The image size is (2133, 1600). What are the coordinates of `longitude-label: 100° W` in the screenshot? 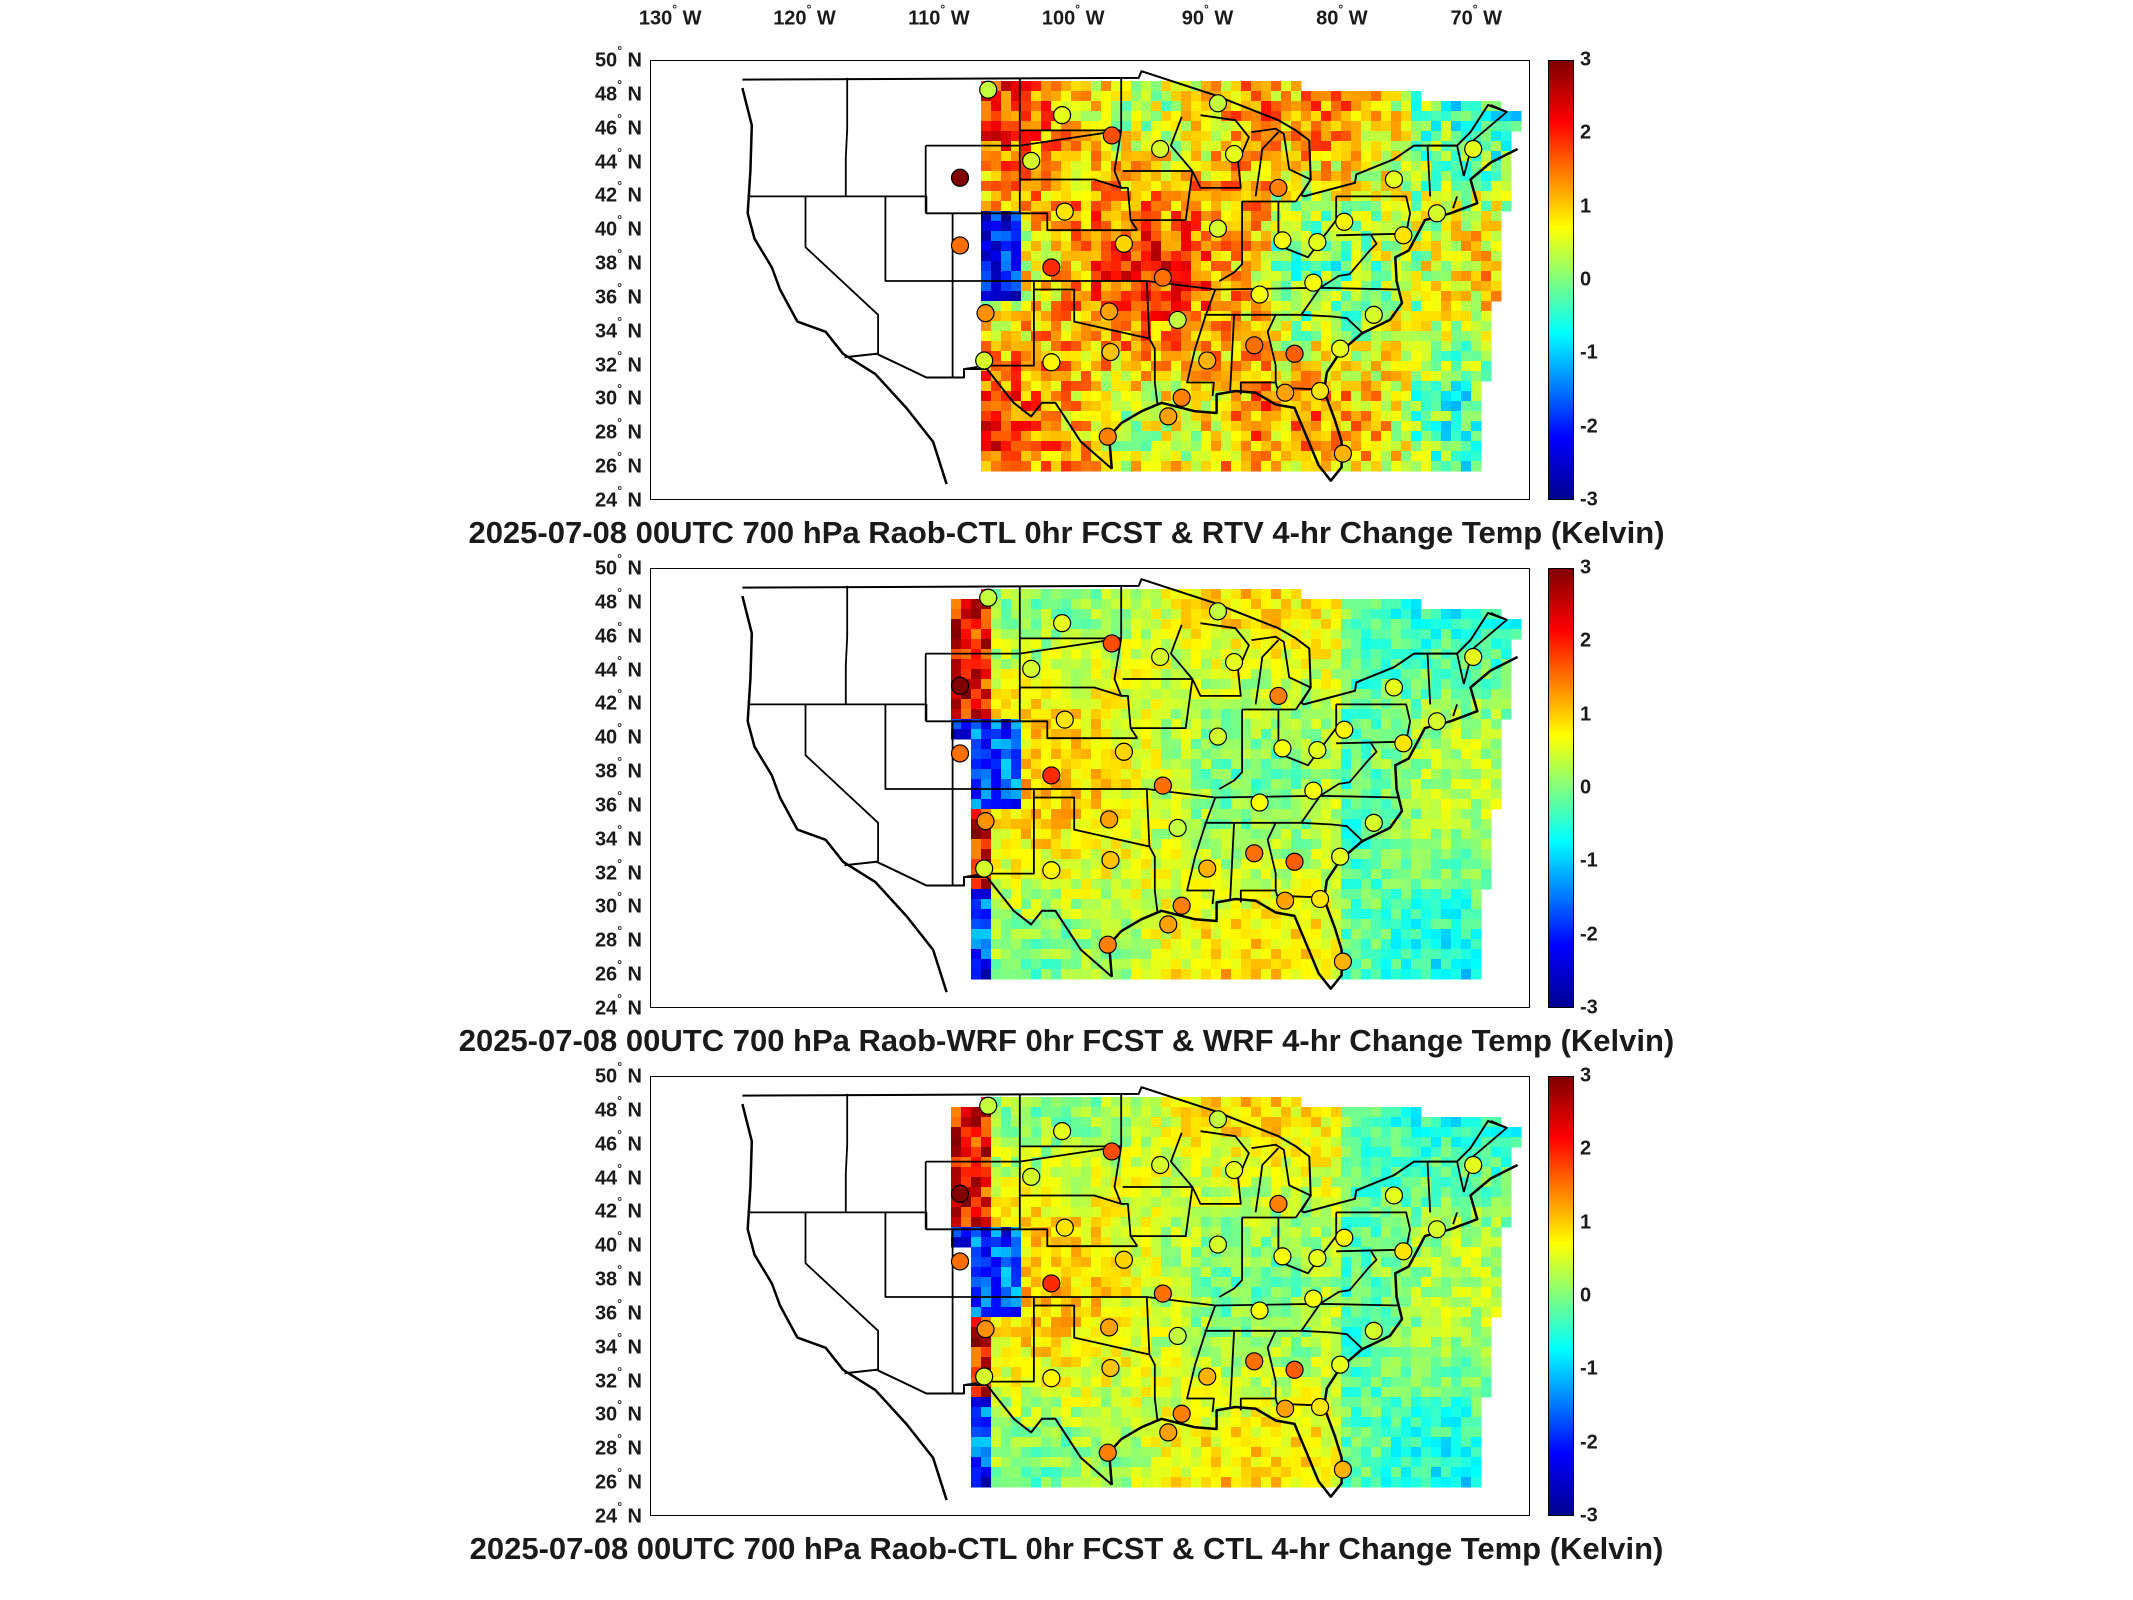 It's located at (1073, 16).